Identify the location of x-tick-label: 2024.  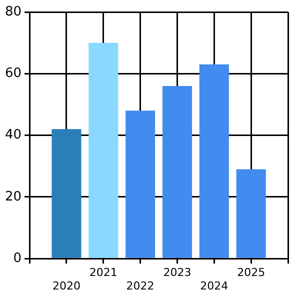
(214, 285).